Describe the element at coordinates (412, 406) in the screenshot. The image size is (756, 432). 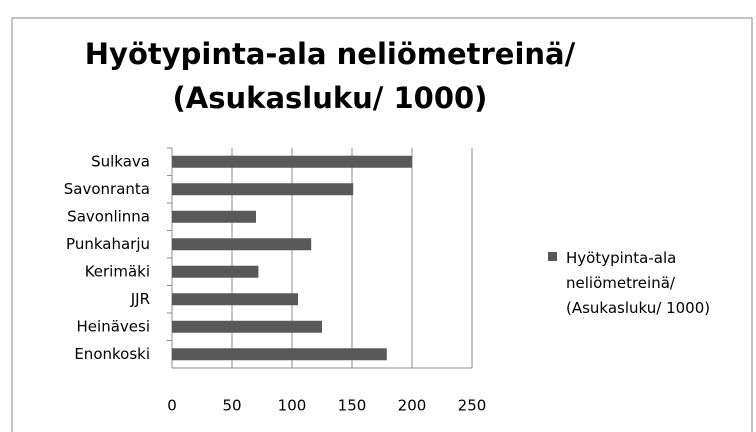
I see `x-tick-label: 200` at that location.